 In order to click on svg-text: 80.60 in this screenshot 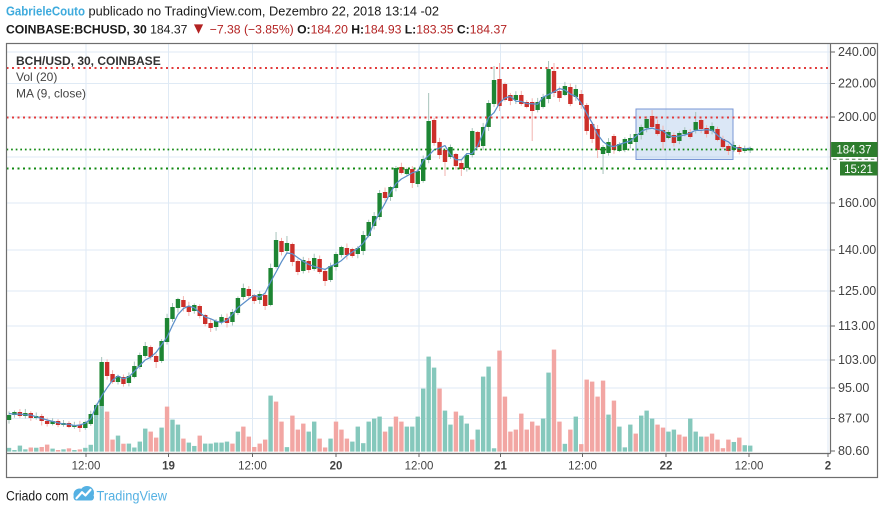, I will do `click(853, 451)`.